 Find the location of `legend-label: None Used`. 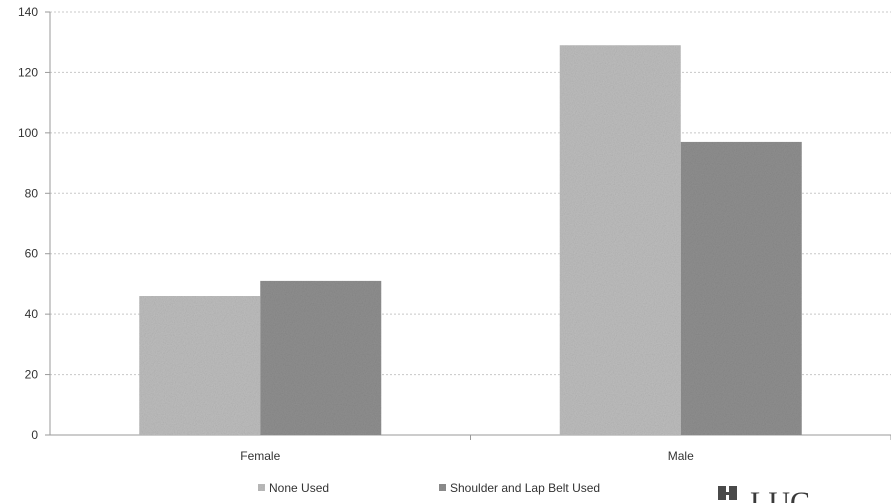

legend-label: None Used is located at coordinates (299, 488).